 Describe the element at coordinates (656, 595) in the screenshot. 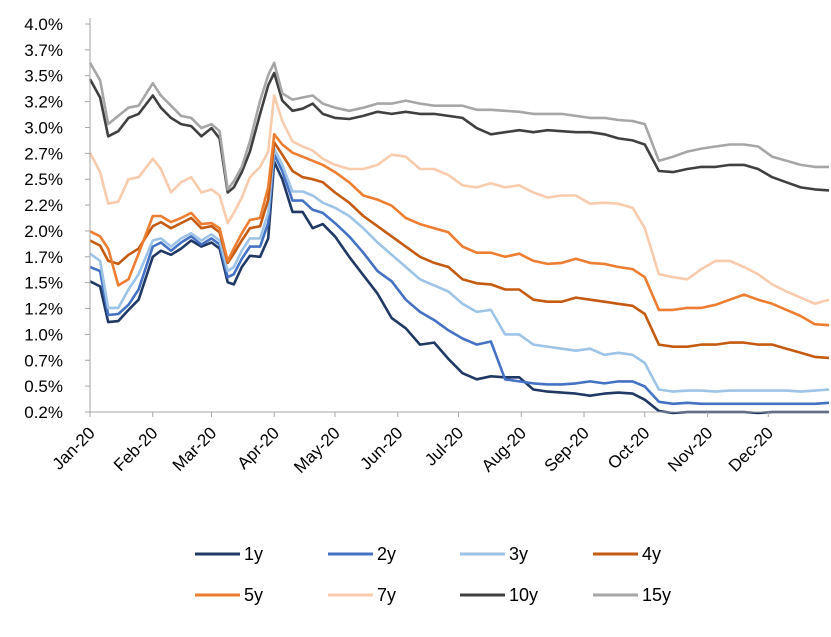

I see `legend-label-15y: 15y` at that location.